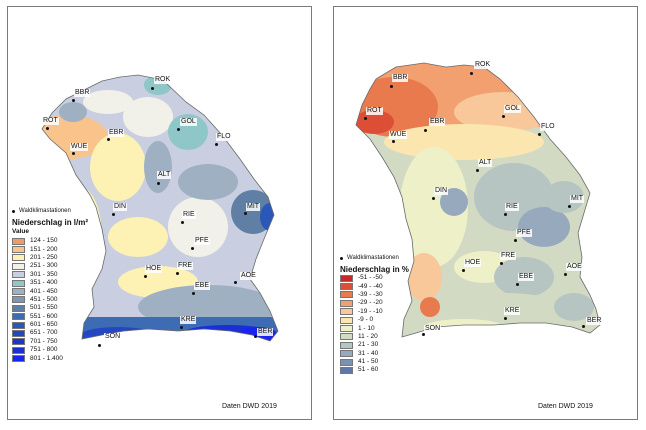 Image resolution: width=646 pixels, height=430 pixels. Describe the element at coordinates (368, 353) in the screenshot. I see `legend-class-label: 31 - 40` at that location.